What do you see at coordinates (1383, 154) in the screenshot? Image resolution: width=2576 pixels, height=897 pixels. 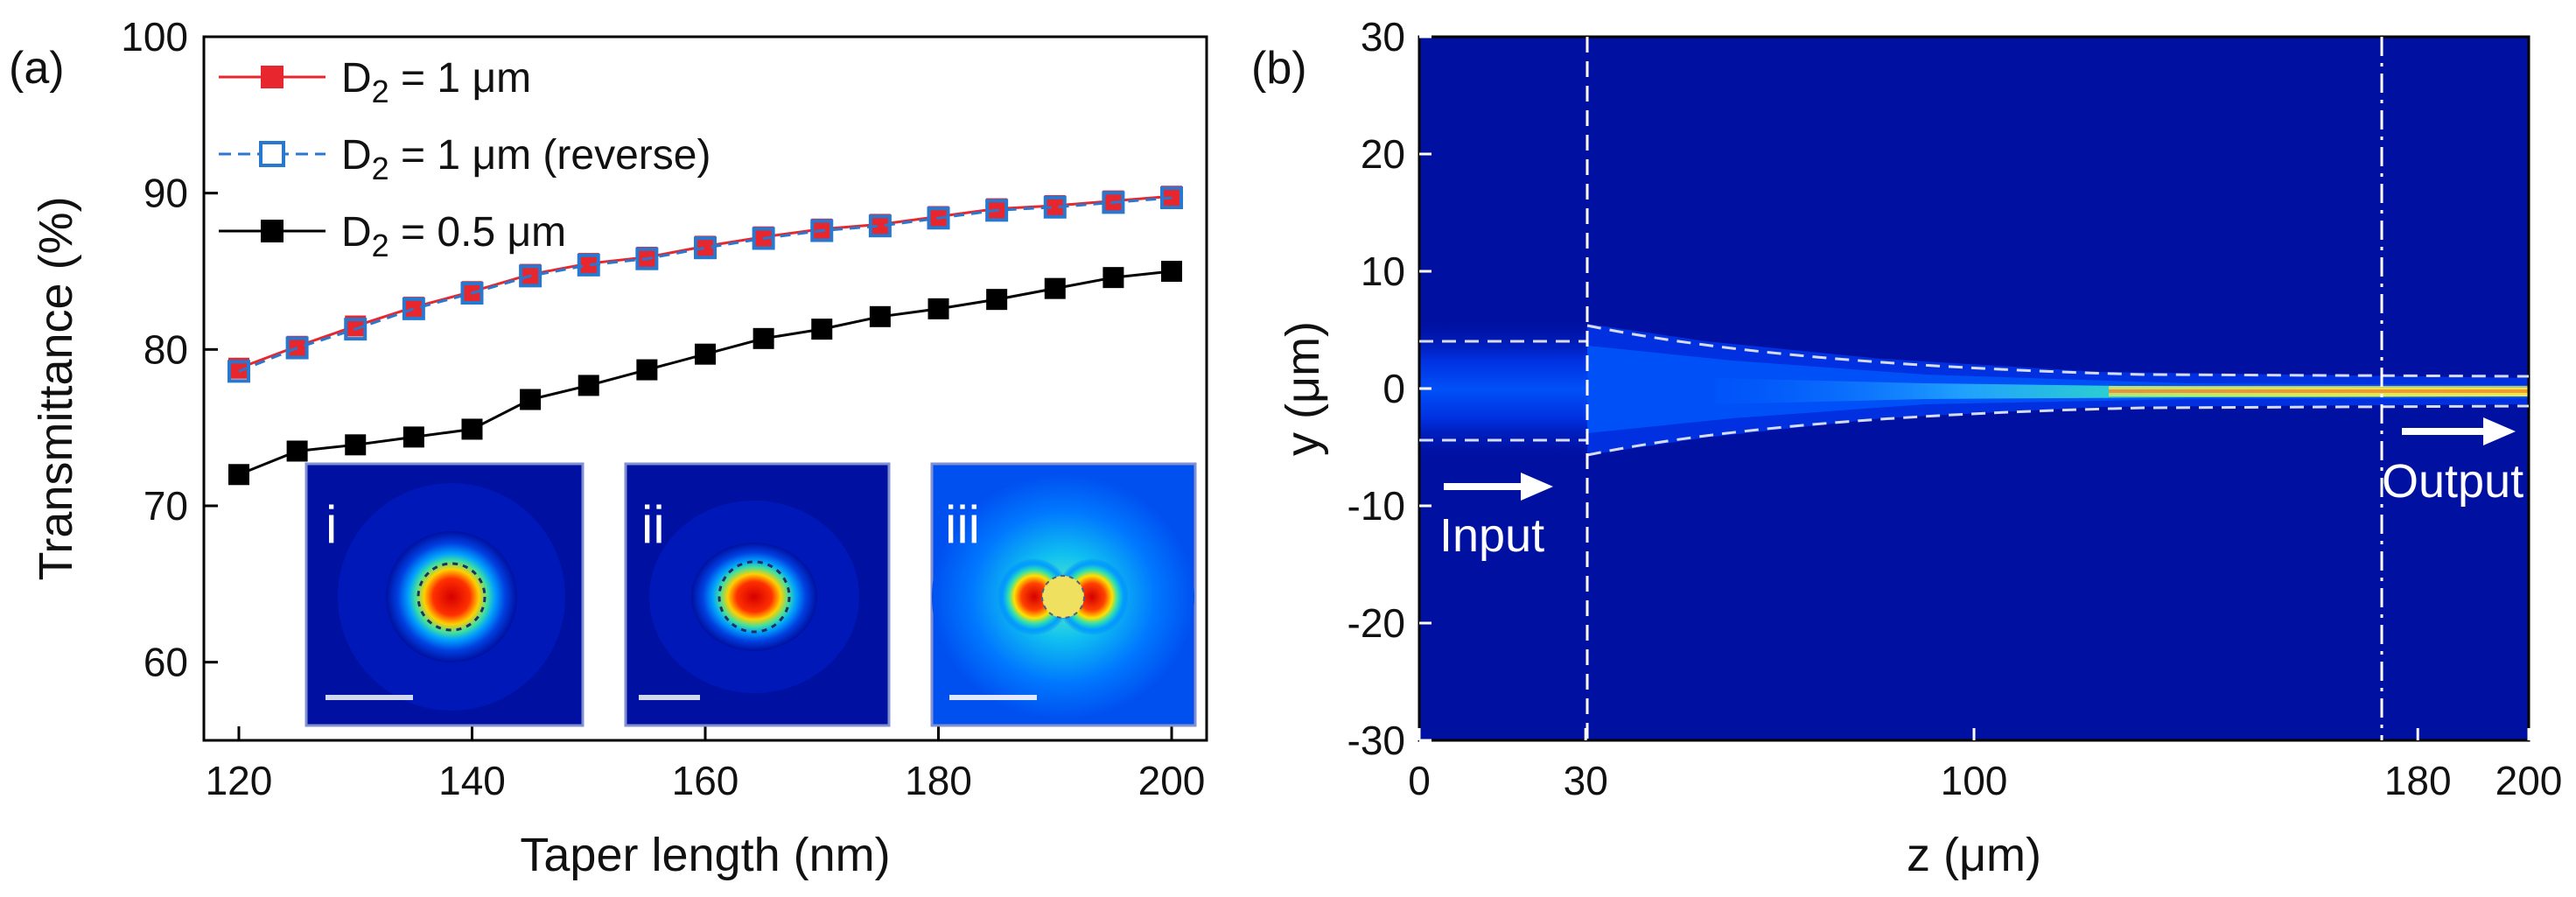 I see `b-ytick-label: 20` at bounding box center [1383, 154].